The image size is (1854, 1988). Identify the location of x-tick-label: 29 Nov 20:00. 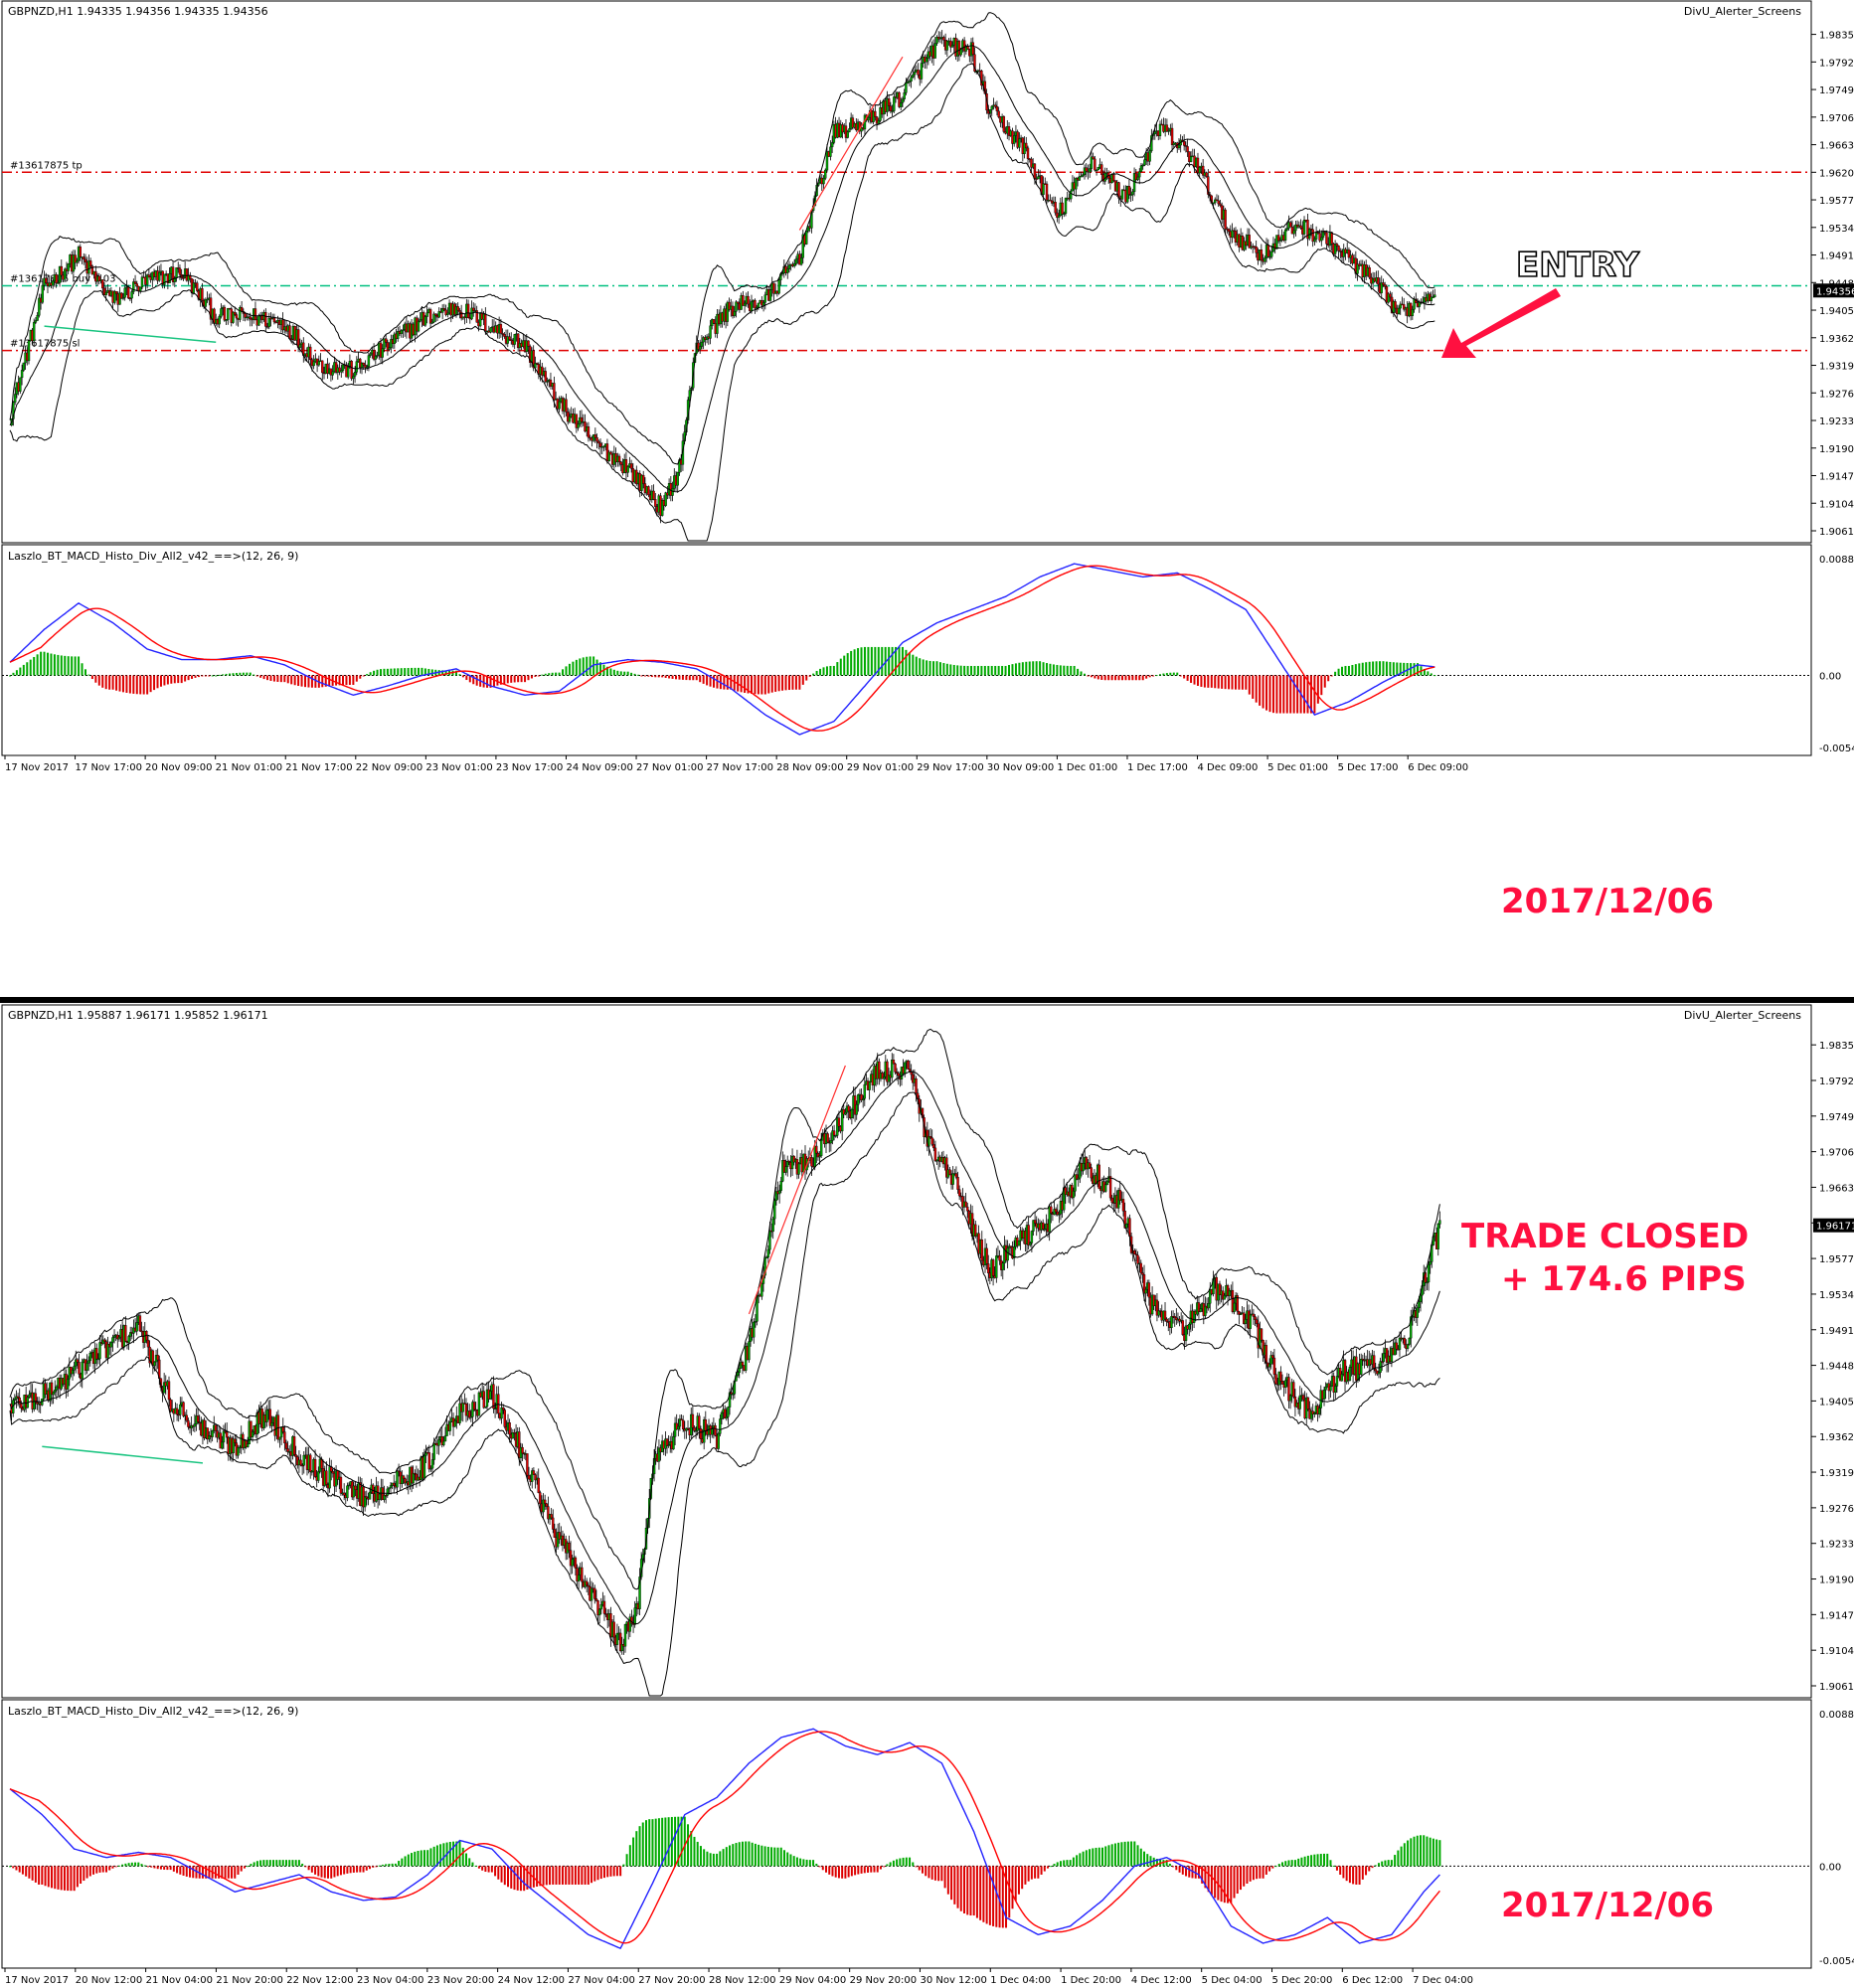
(884, 1980).